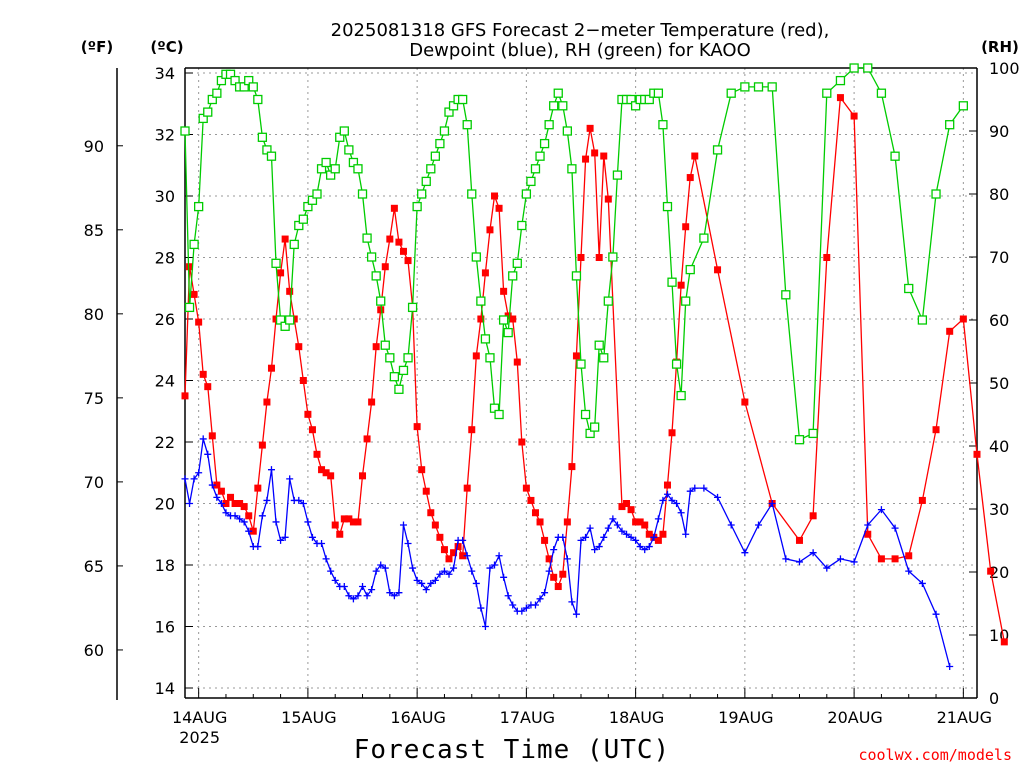  I want to click on celsius-tick-label: 34, so click(165, 73).